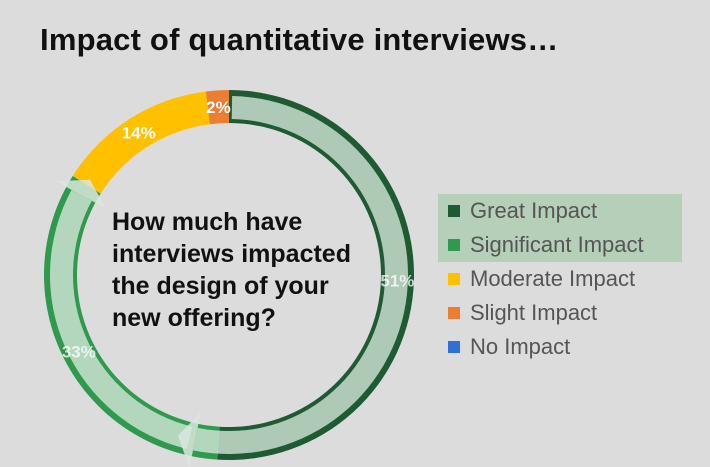 The image size is (710, 467). Describe the element at coordinates (189, 439) in the screenshot. I see `great-impact-highlight-arrow-head` at that location.